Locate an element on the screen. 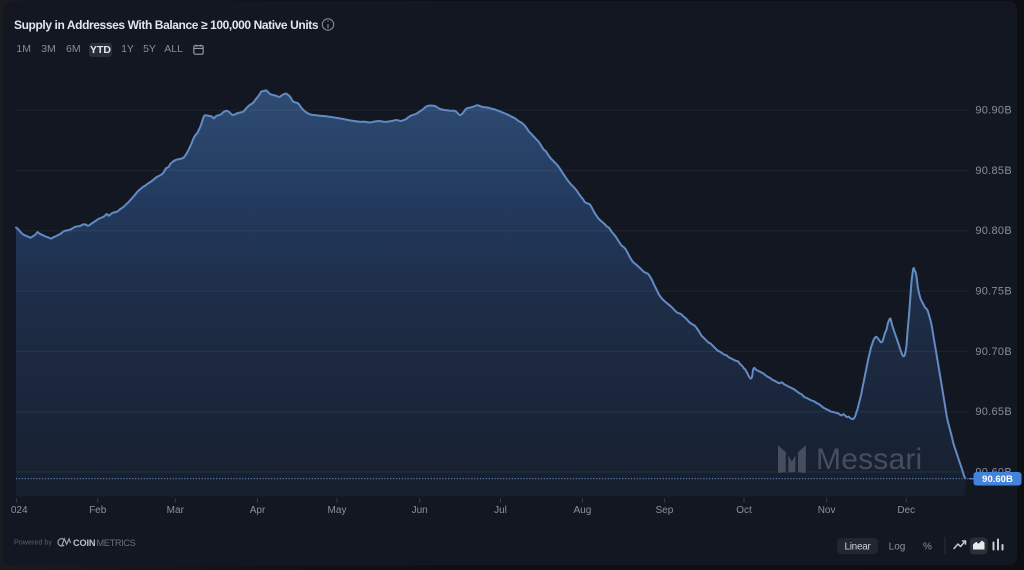 This screenshot has height=570, width=1024. svg-text: 2024 is located at coordinates (16, 510).